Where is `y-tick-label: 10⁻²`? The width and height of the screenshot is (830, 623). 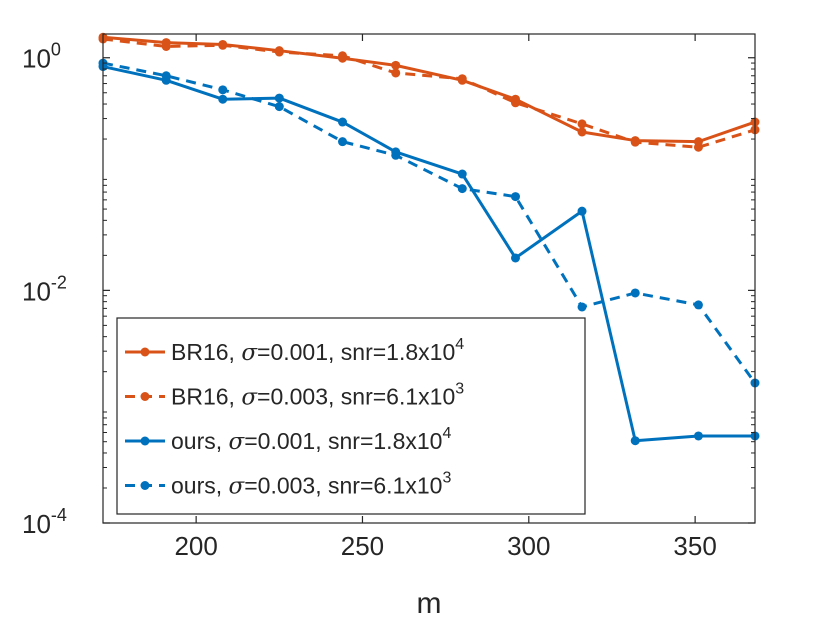 y-tick-label: 10⁻² is located at coordinates (44, 289).